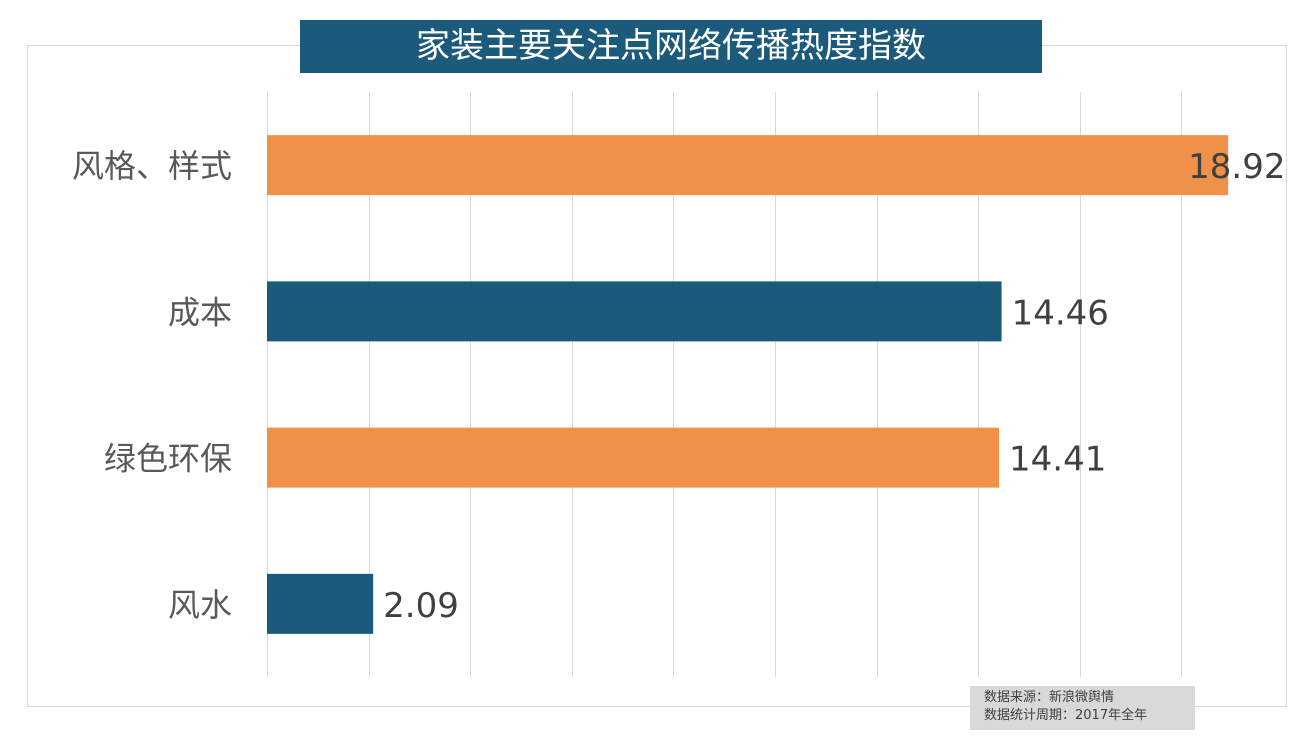 This screenshot has width=1313, height=740. I want to click on footnote: 数据来源：新浪微舆情 数据统计周期：2017年全年, so click(1082, 708).